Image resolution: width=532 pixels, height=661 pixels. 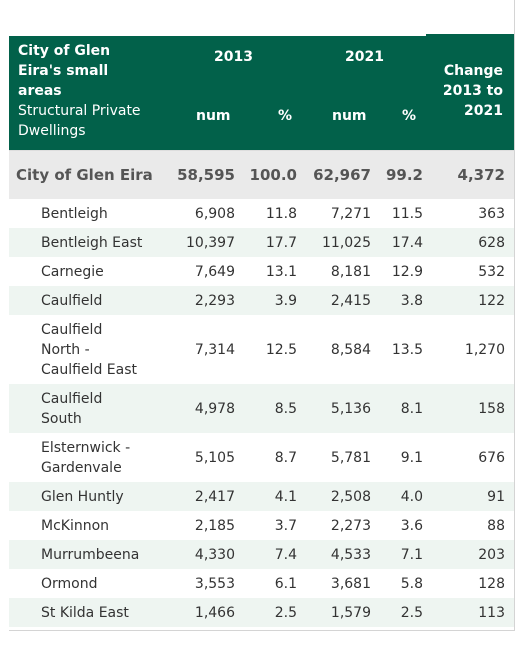 I want to click on value-num-2013: 4,978, so click(x=214, y=409).